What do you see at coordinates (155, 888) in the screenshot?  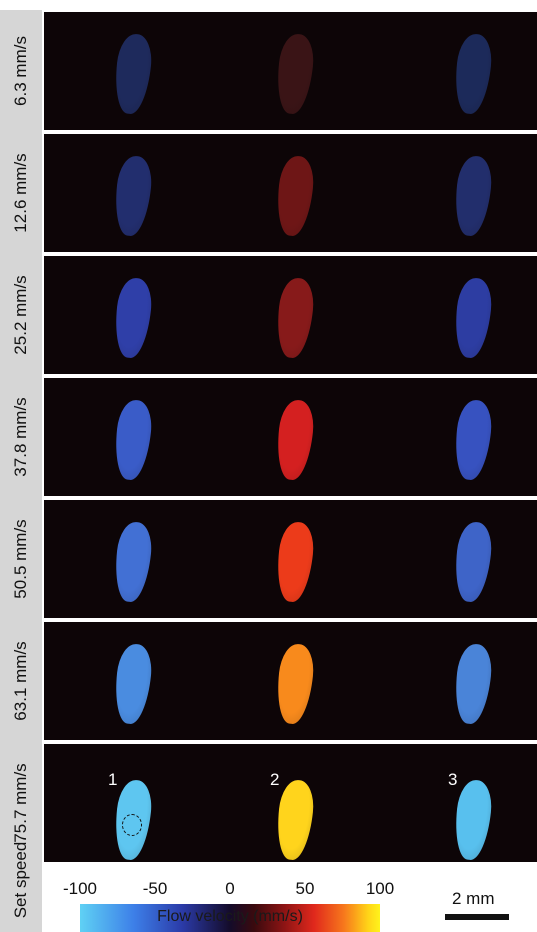 I see `colorbar-tick: -50` at bounding box center [155, 888].